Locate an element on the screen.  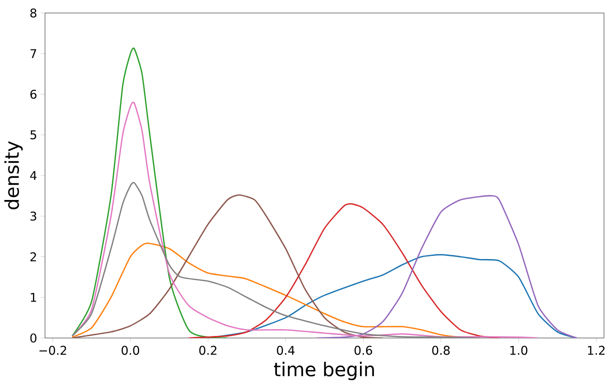
y-tick-label: 1 is located at coordinates (33, 297).